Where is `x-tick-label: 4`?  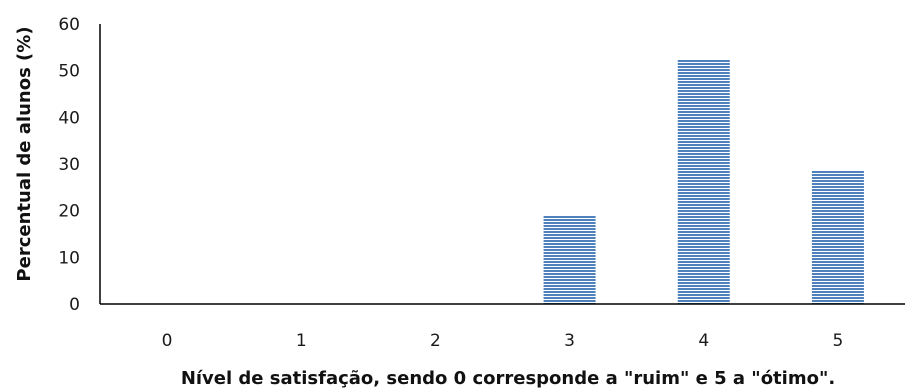
x-tick-label: 4 is located at coordinates (703, 341).